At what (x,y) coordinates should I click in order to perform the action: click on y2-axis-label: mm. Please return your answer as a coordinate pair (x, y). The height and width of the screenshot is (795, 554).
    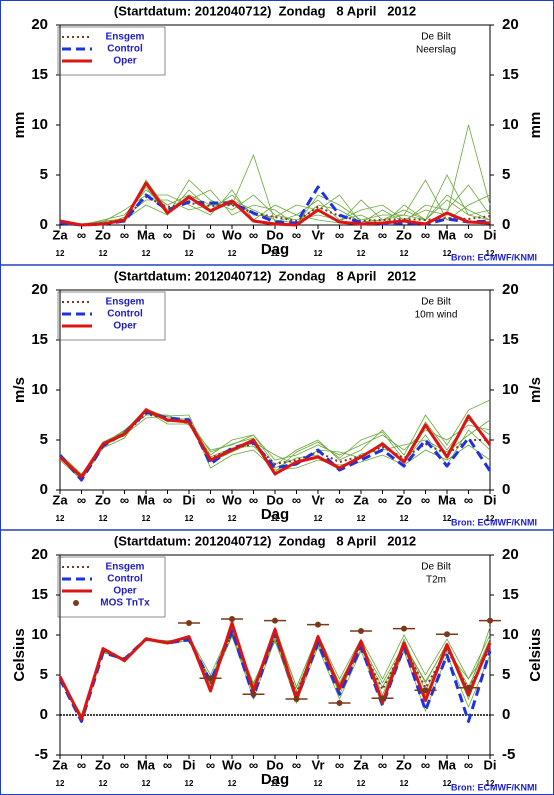
    Looking at the image, I should click on (535, 125).